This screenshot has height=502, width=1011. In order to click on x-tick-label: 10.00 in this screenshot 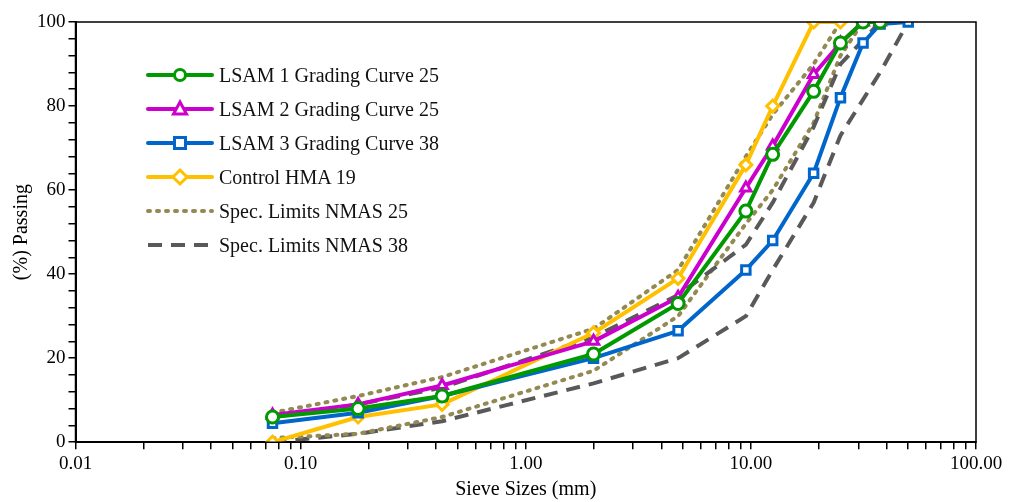, I will do `click(751, 462)`.